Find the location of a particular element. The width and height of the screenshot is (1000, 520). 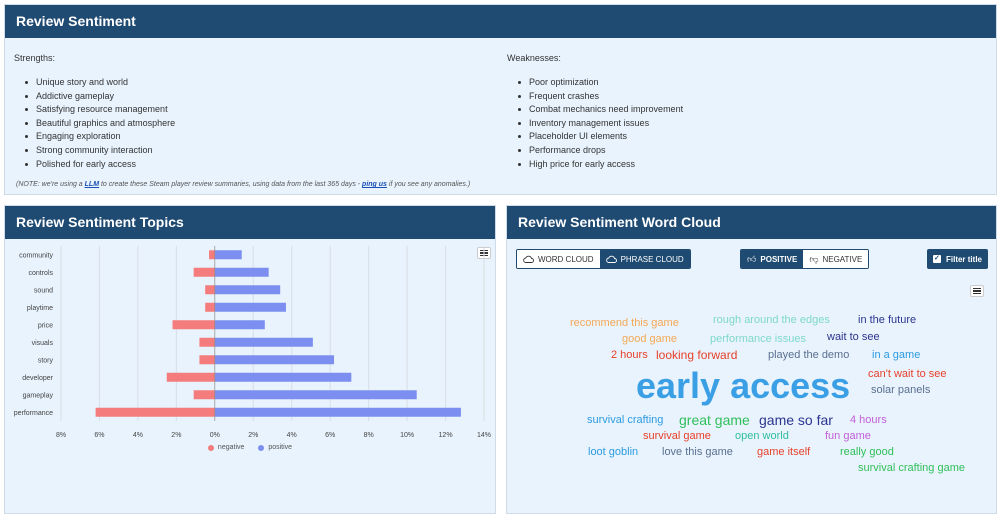

y-tick-label: community is located at coordinates (36, 255).